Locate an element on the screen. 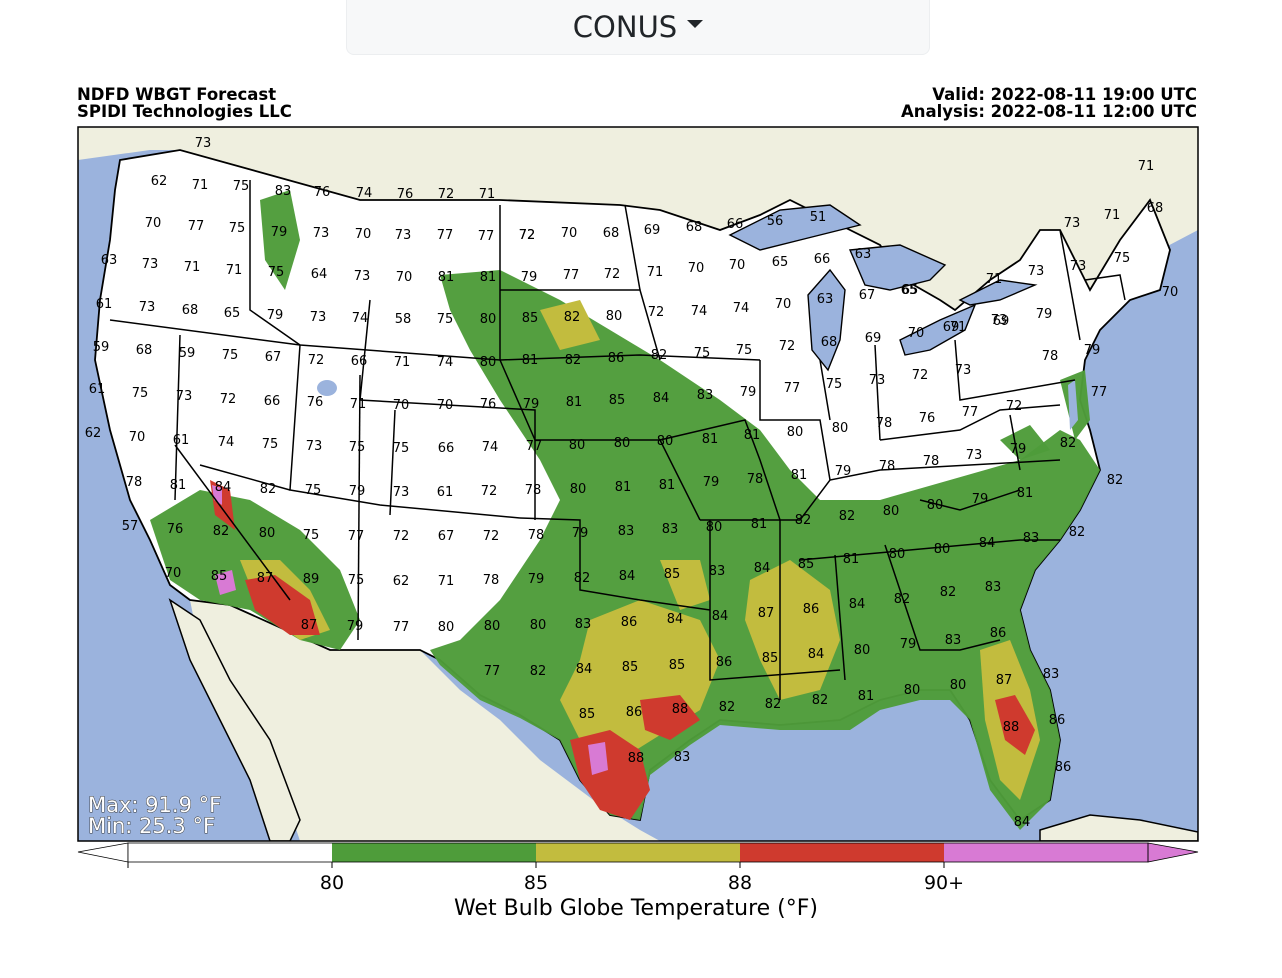 The width and height of the screenshot is (1282, 978). chesapeake-bay is located at coordinates (1073, 405).